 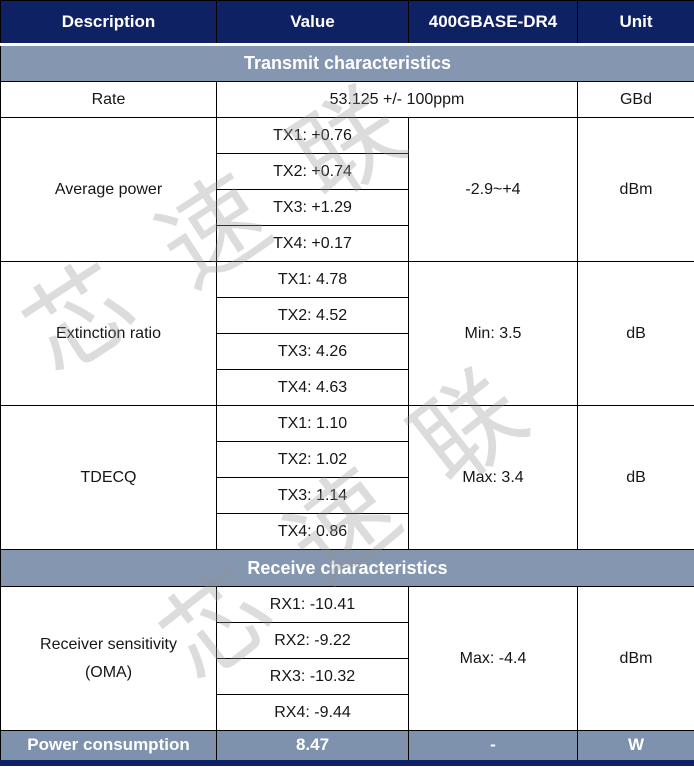 I want to click on sensitivity-label: Receiver sensitivity (OMA), so click(x=108, y=658).